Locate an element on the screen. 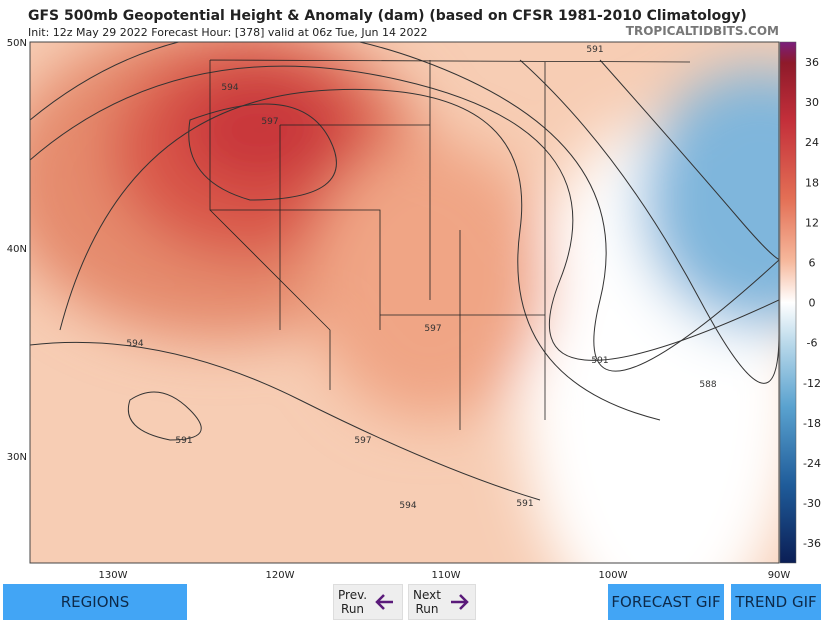  colorbar-label: -30 is located at coordinates (812, 503).